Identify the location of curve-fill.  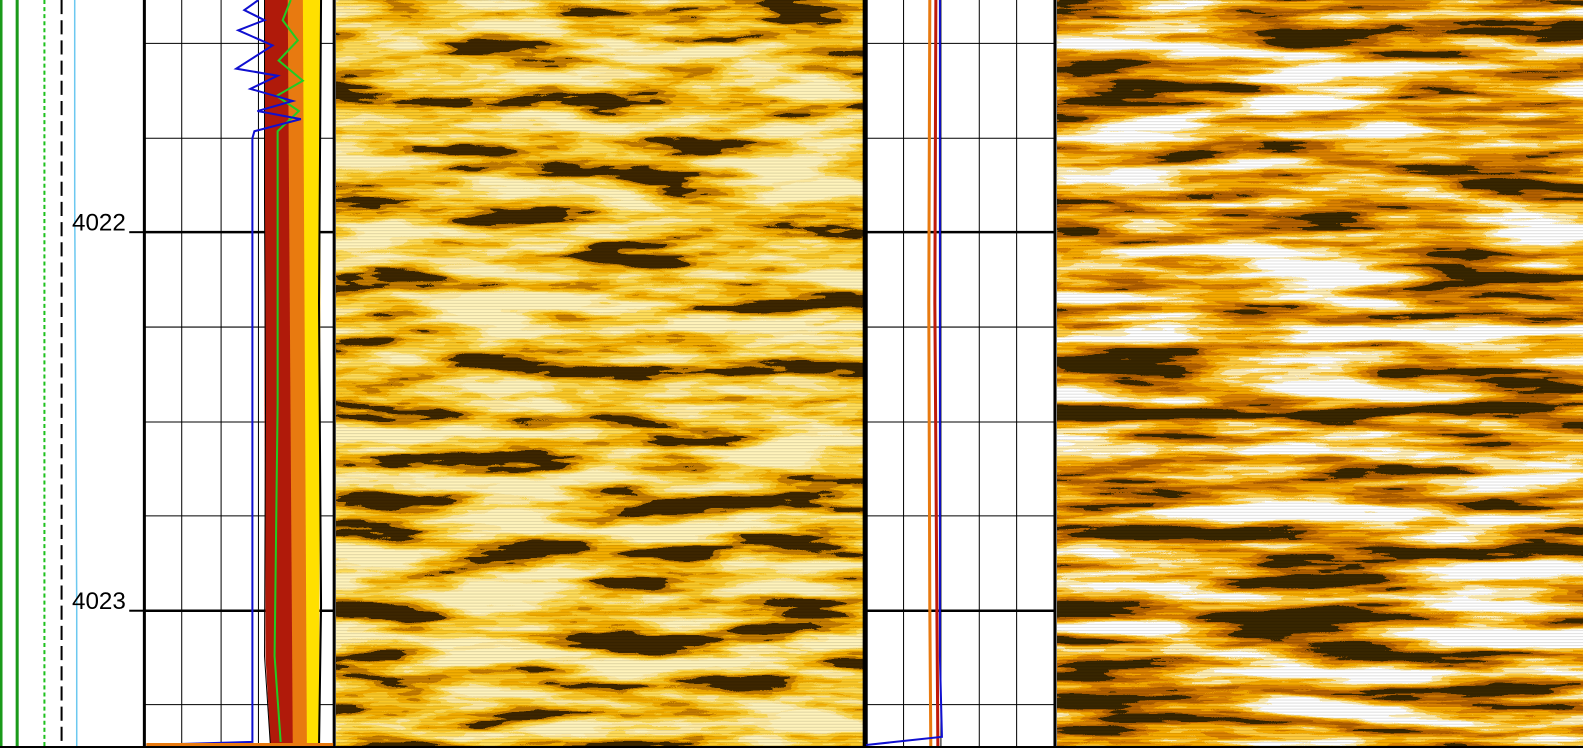
(312, 374).